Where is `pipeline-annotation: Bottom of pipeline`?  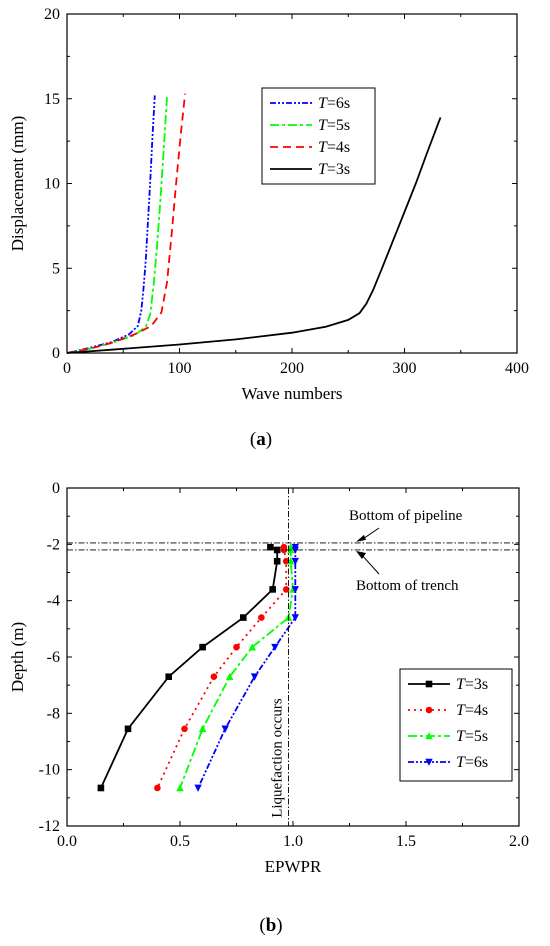
pipeline-annotation: Bottom of pipeline is located at coordinates (406, 516).